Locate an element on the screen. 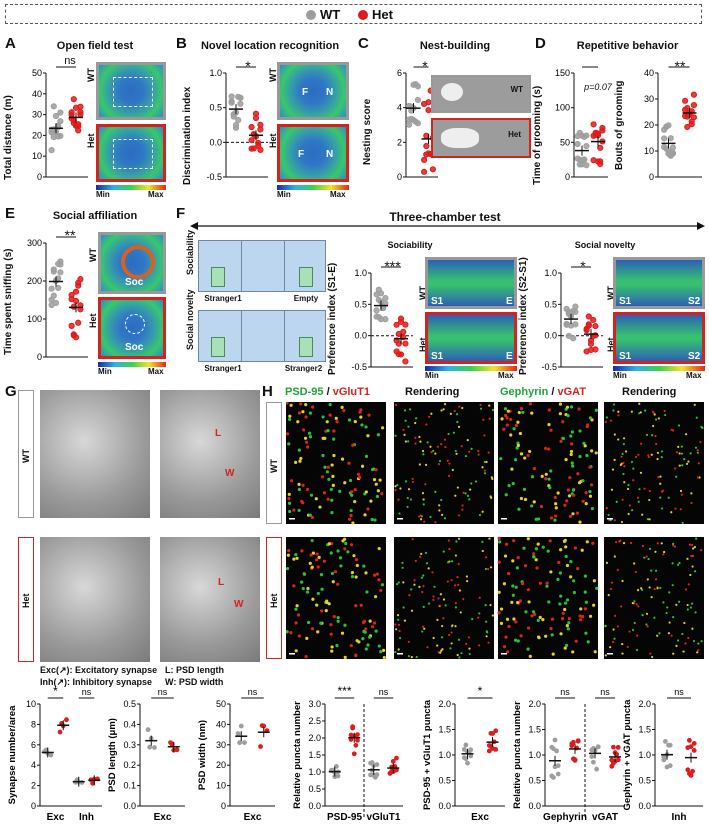 The image size is (709, 831). y-tick-label: -0.5 is located at coordinates (214, 177).